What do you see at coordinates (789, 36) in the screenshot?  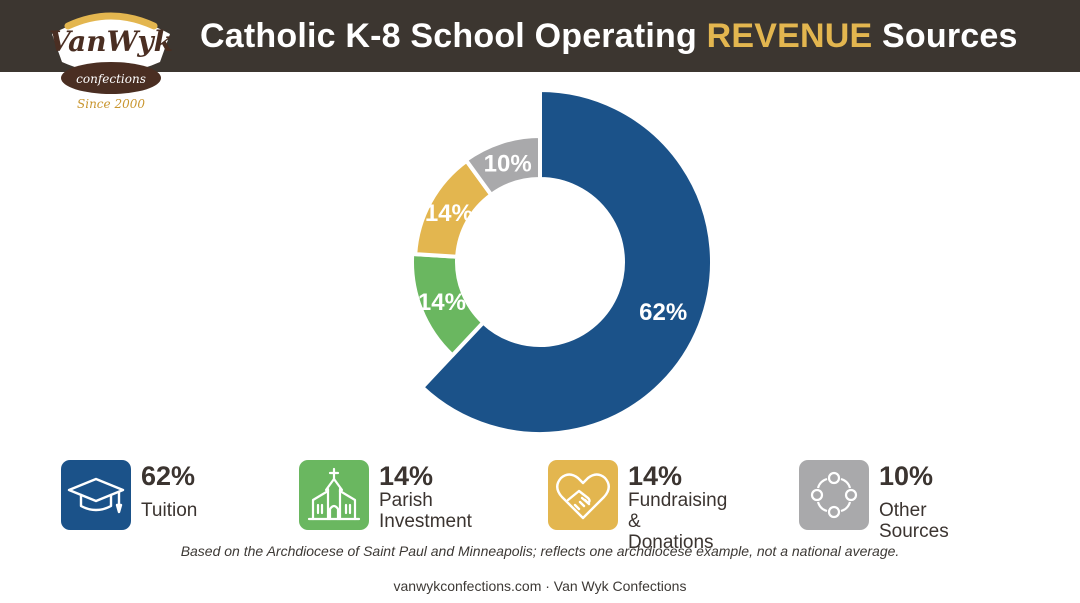 I see `title-highlight: REVENUE` at bounding box center [789, 36].